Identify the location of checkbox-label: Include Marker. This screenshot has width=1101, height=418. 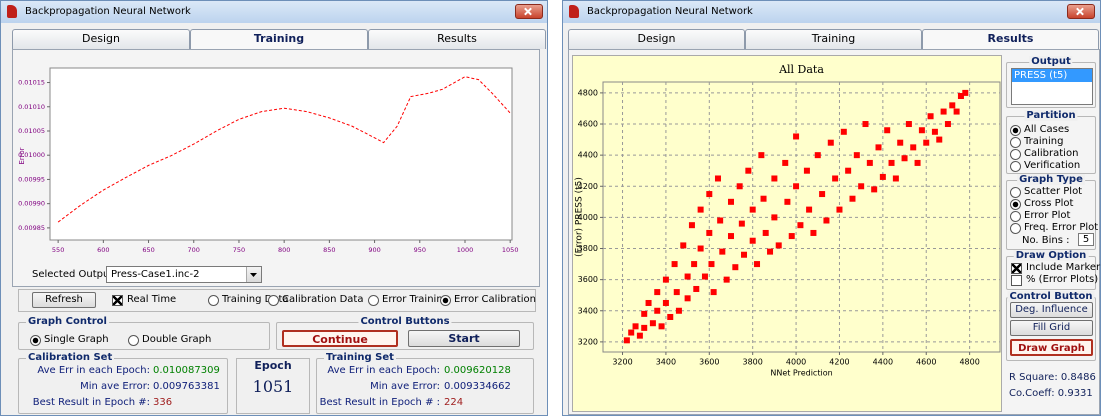
(1063, 267).